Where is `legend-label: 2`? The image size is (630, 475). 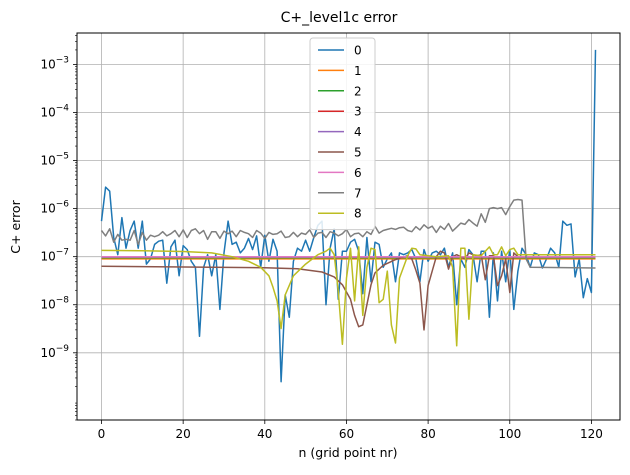
legend-label: 2 is located at coordinates (358, 91).